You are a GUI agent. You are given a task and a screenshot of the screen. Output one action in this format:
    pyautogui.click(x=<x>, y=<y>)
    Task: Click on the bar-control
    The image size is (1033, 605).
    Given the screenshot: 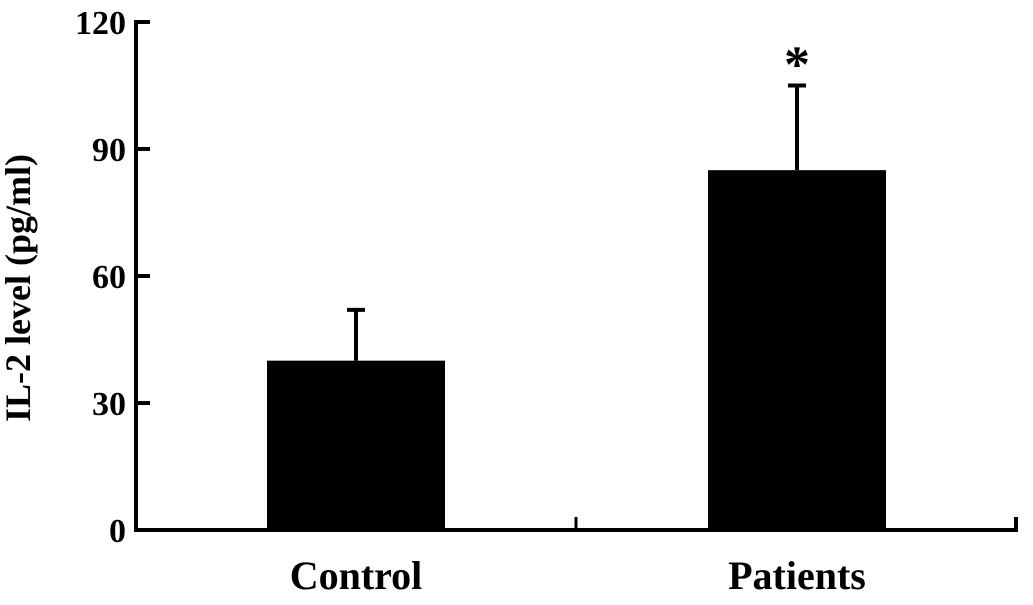 What is the action you would take?
    pyautogui.click(x=356, y=445)
    